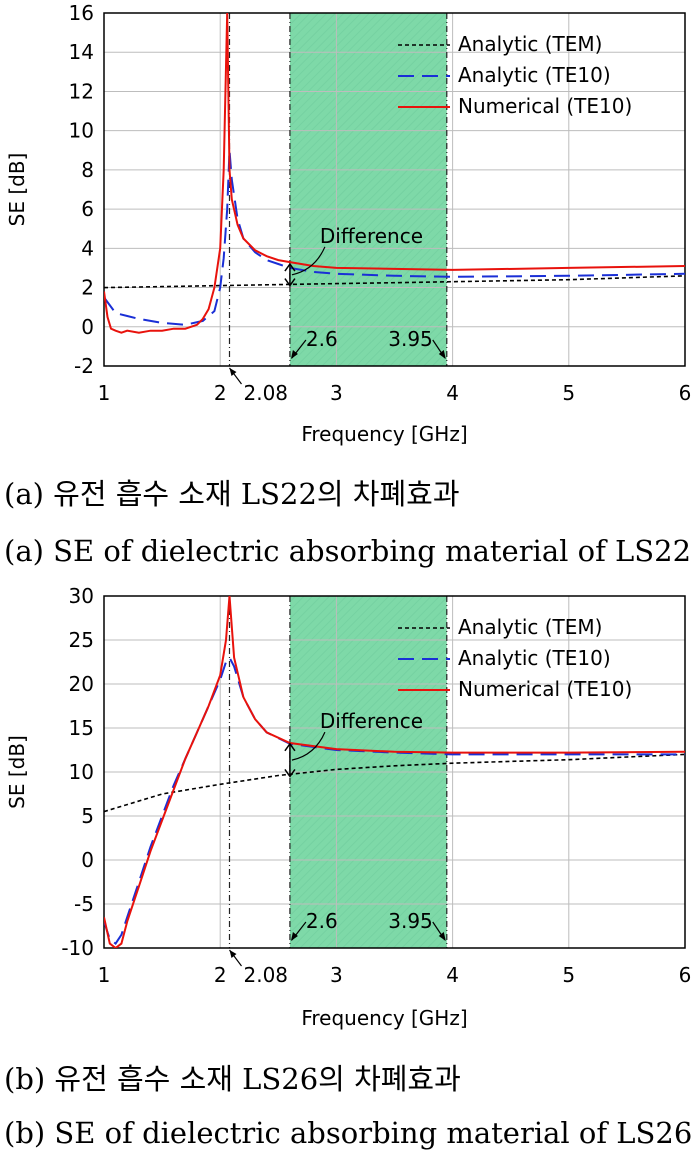 The image size is (695, 1154). I want to click on y-tick-label: 14, so click(81, 52).